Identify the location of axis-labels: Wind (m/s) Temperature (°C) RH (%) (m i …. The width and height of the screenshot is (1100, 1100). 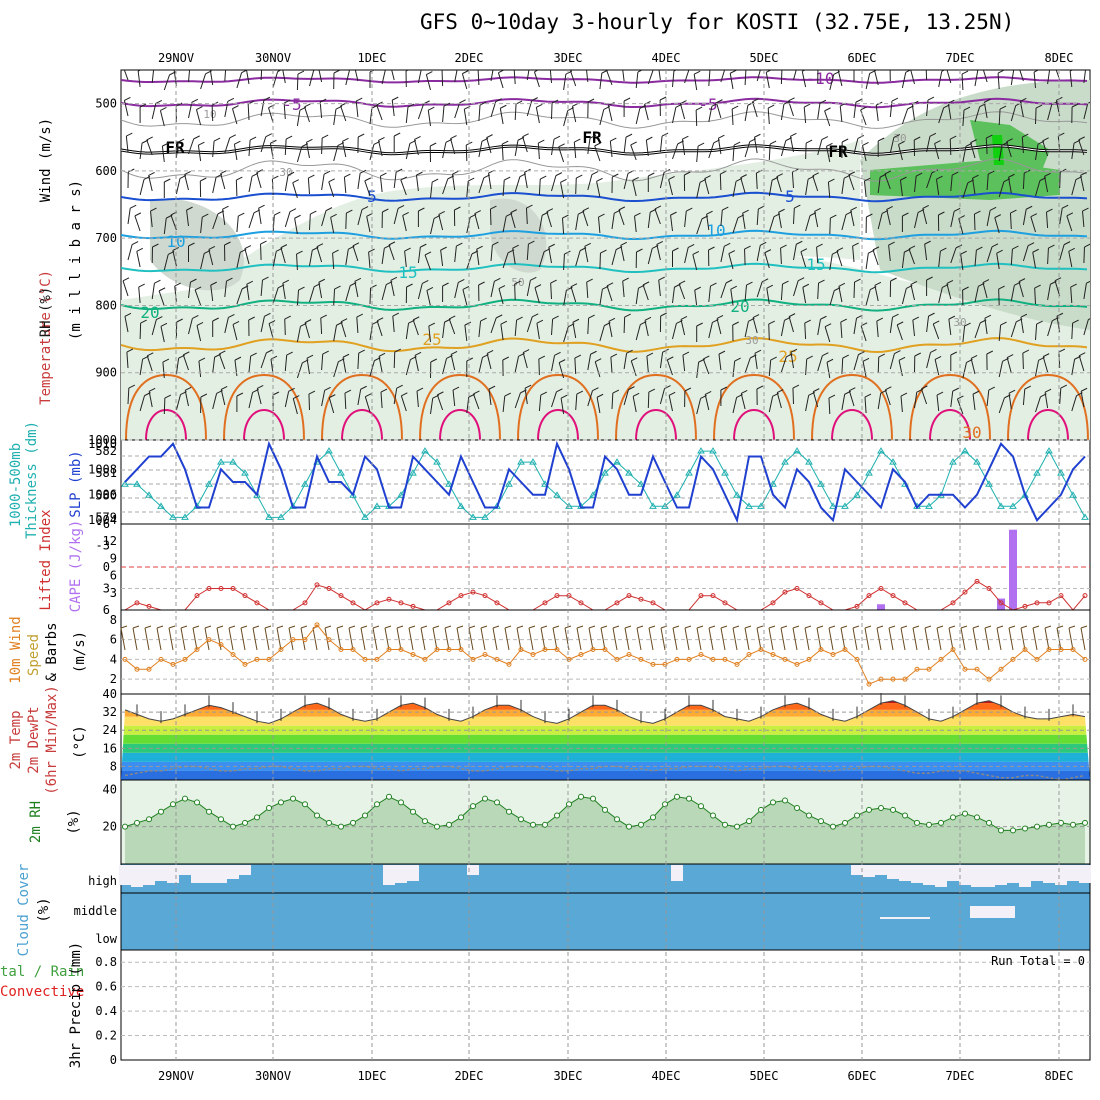
(44, 593).